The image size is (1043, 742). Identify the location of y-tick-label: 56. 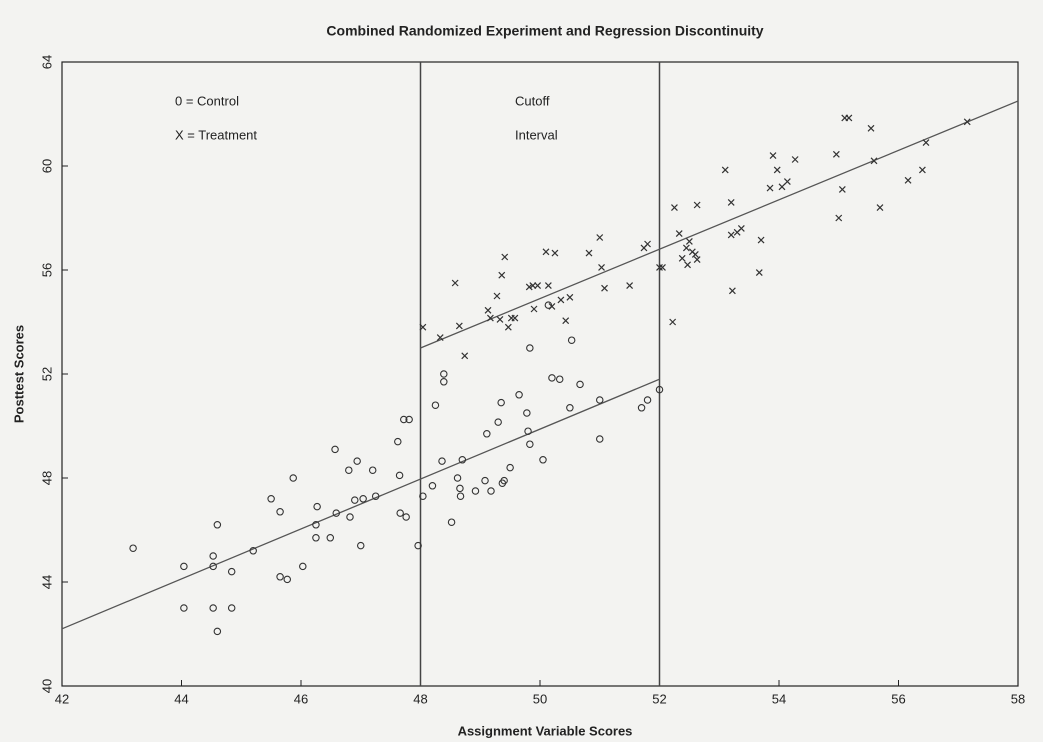
(46, 270).